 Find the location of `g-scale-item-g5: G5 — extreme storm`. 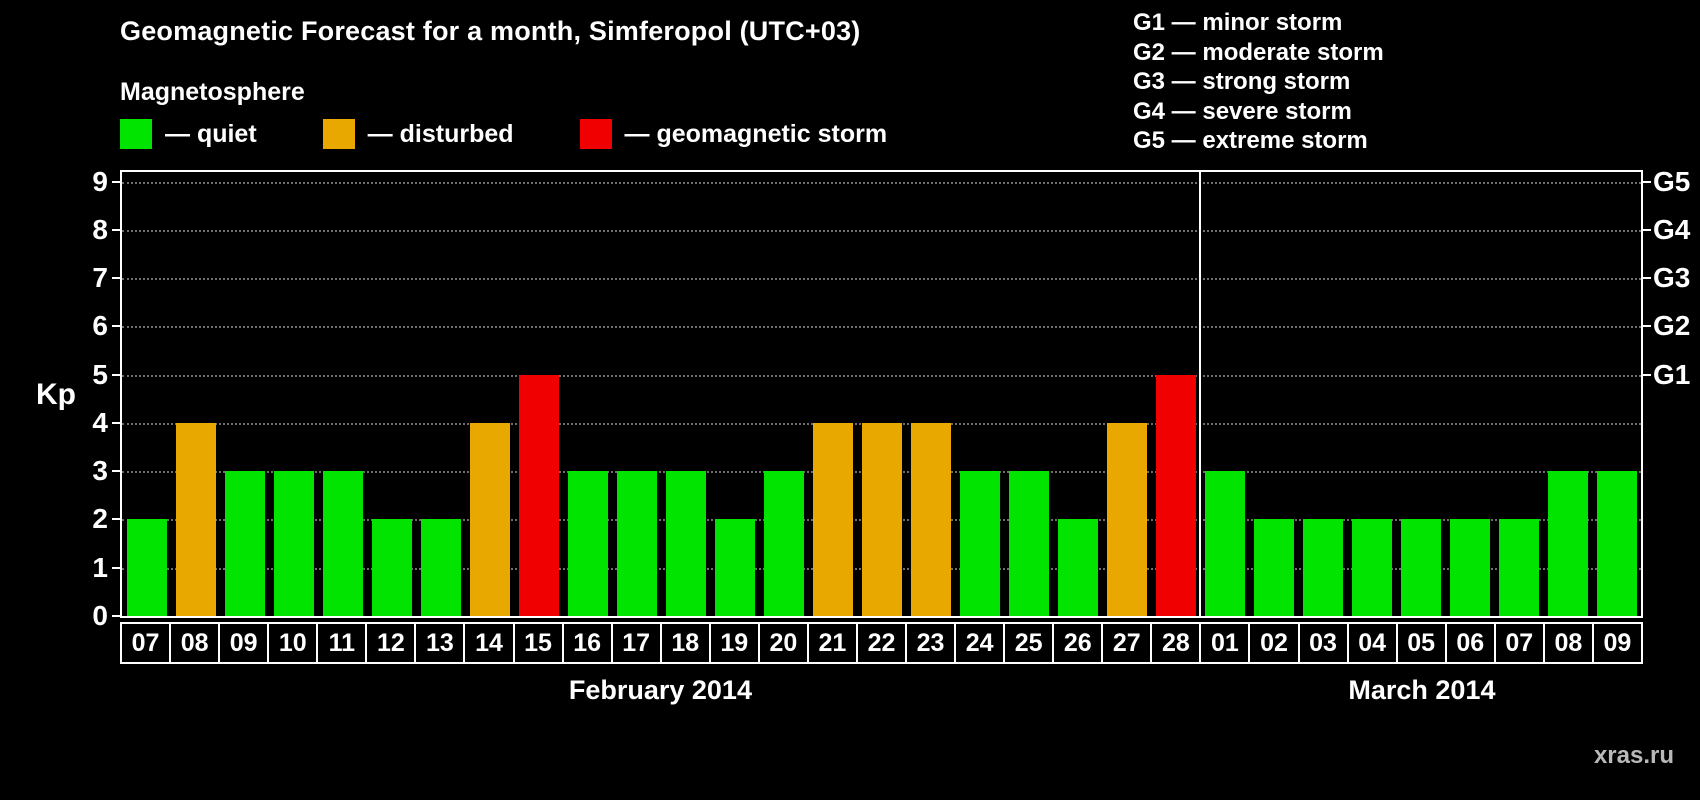

g-scale-item-g5: G5 — extreme storm is located at coordinates (1250, 140).